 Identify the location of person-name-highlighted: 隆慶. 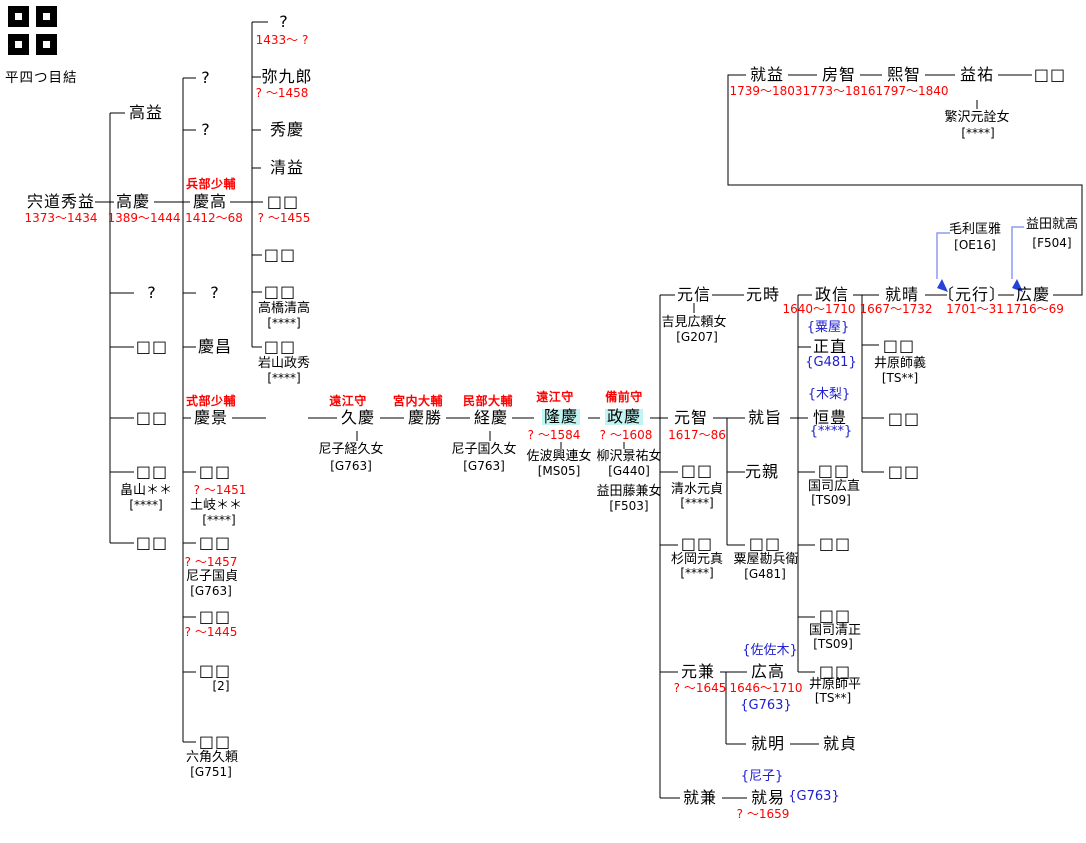
(561, 416).